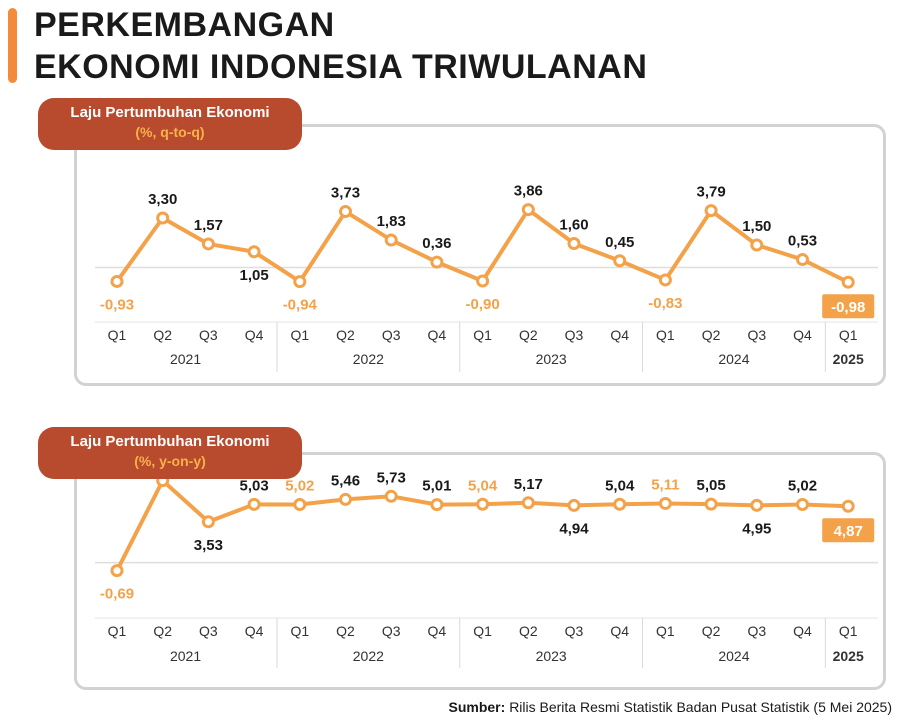 The image size is (910, 726). What do you see at coordinates (184, 25) in the screenshot?
I see `title-line-1: PERKEMBANGAN` at bounding box center [184, 25].